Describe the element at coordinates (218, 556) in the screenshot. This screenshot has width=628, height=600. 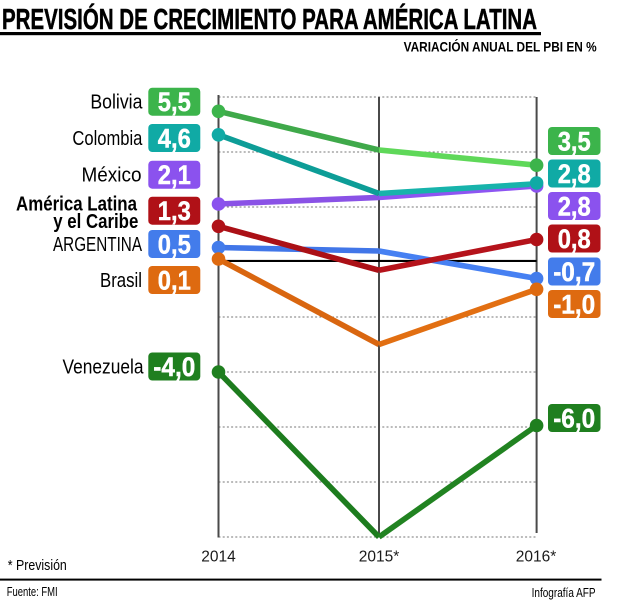
I see `svg-text: 2014` at that location.